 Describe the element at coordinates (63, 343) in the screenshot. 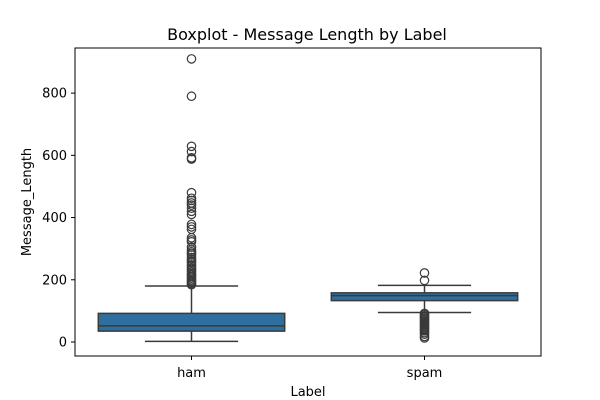

I see `y-tick-label: 0` at that location.